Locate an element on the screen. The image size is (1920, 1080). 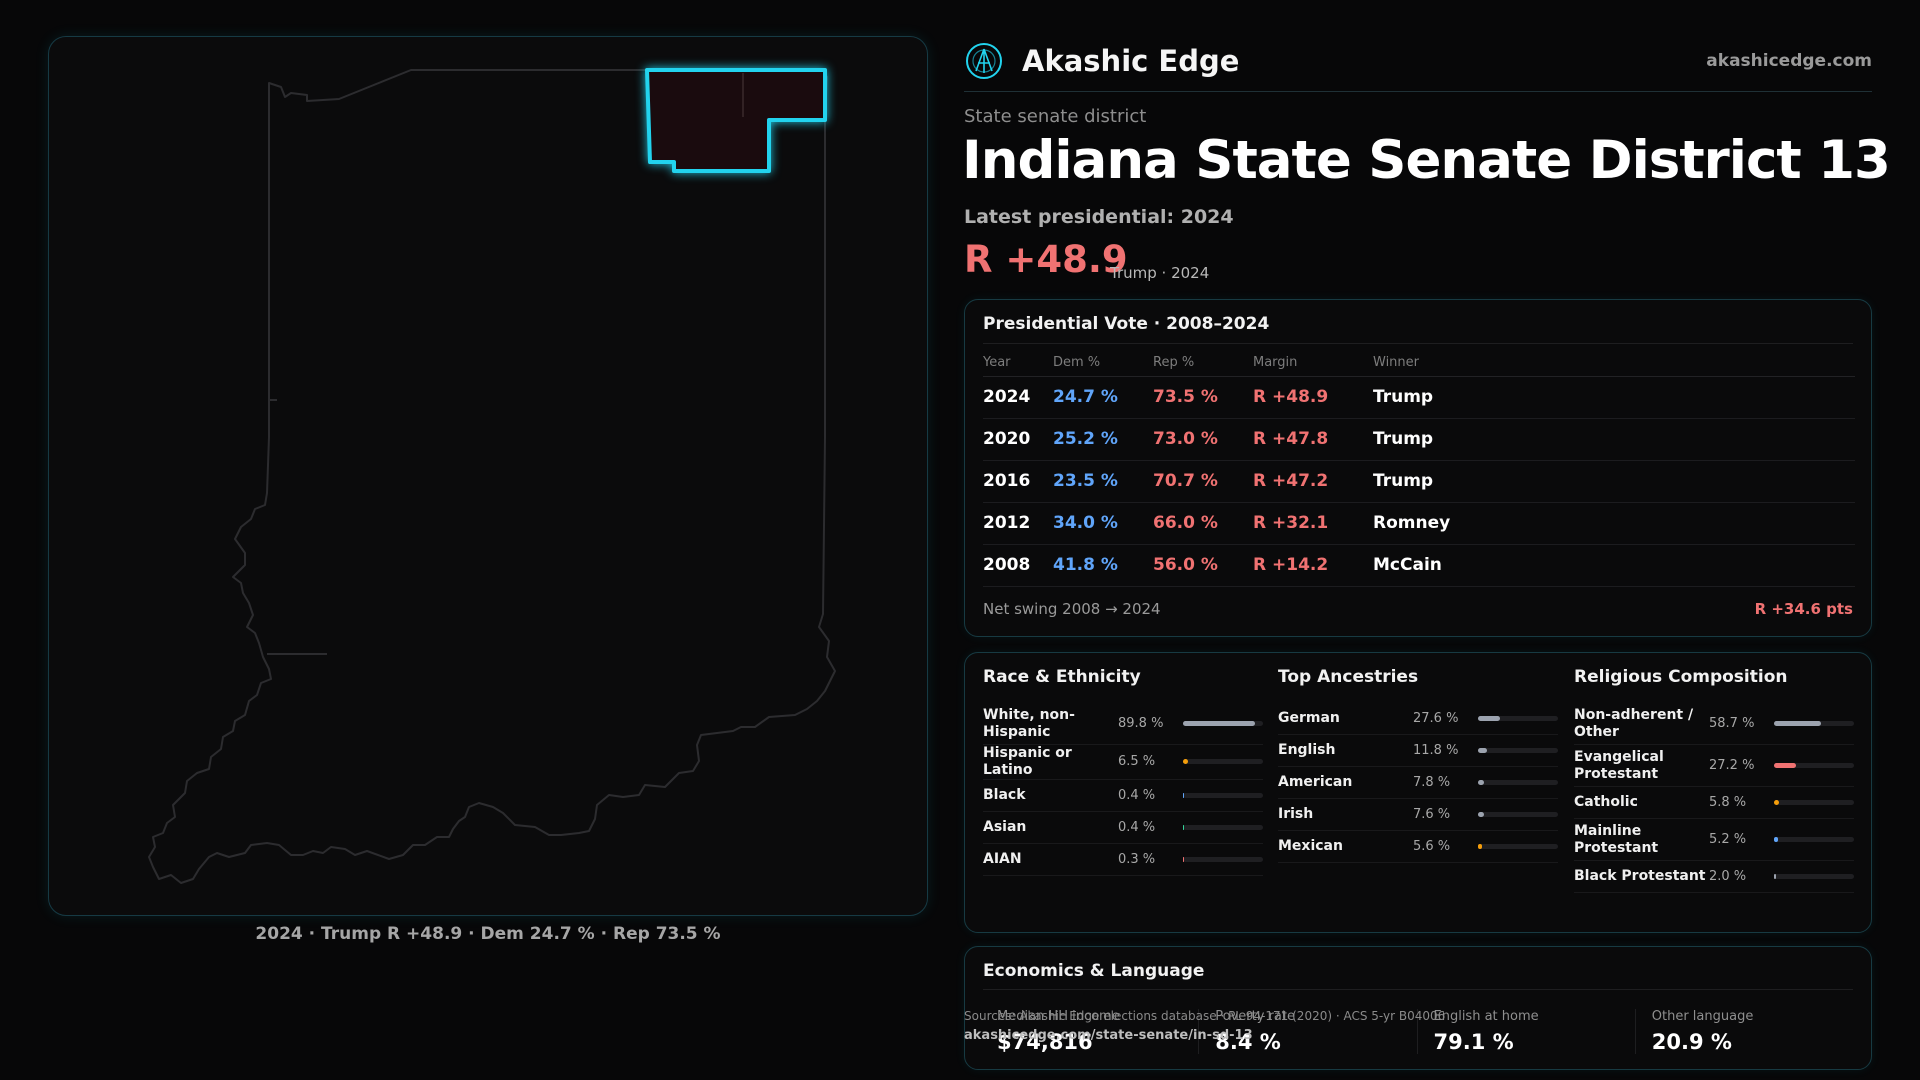
col-winner: Winner is located at coordinates (1614, 363).